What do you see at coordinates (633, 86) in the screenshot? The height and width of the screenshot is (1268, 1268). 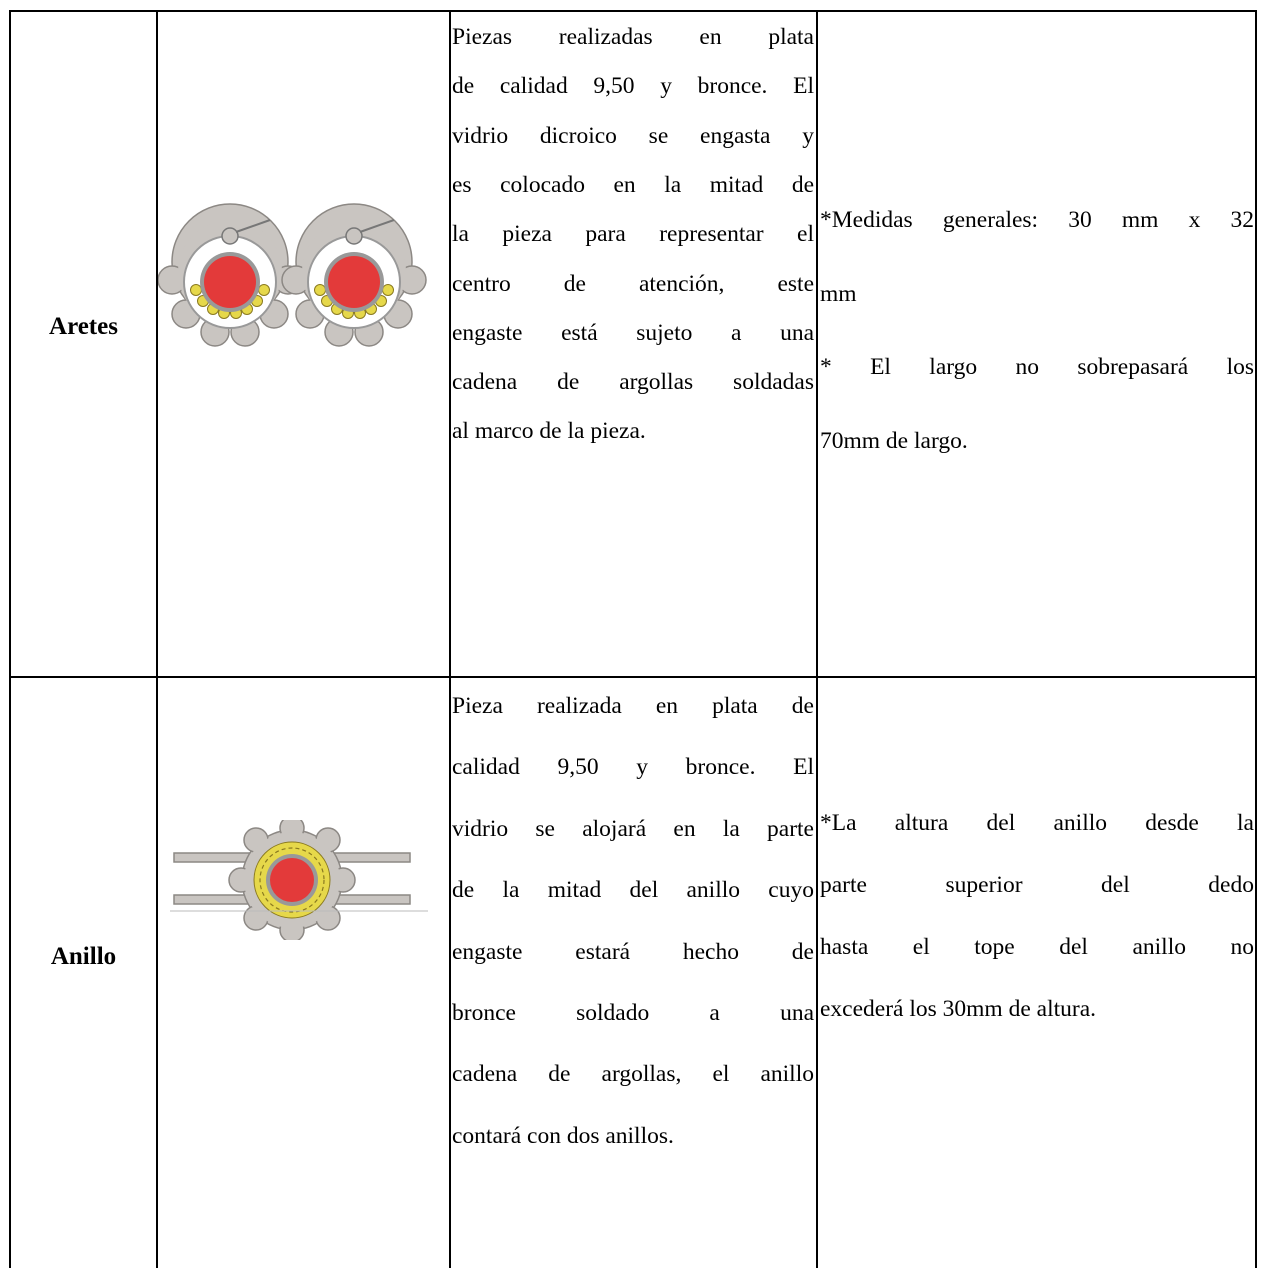 I see `description-line: de calidad 9,50 y bronce. El` at bounding box center [633, 86].